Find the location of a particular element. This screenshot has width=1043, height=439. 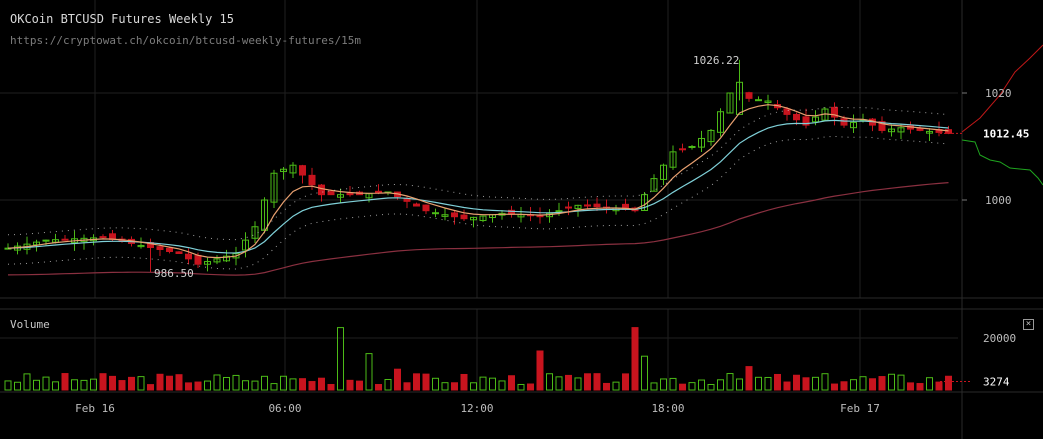

close-volume-panel-button: × is located at coordinates (1028, 324).